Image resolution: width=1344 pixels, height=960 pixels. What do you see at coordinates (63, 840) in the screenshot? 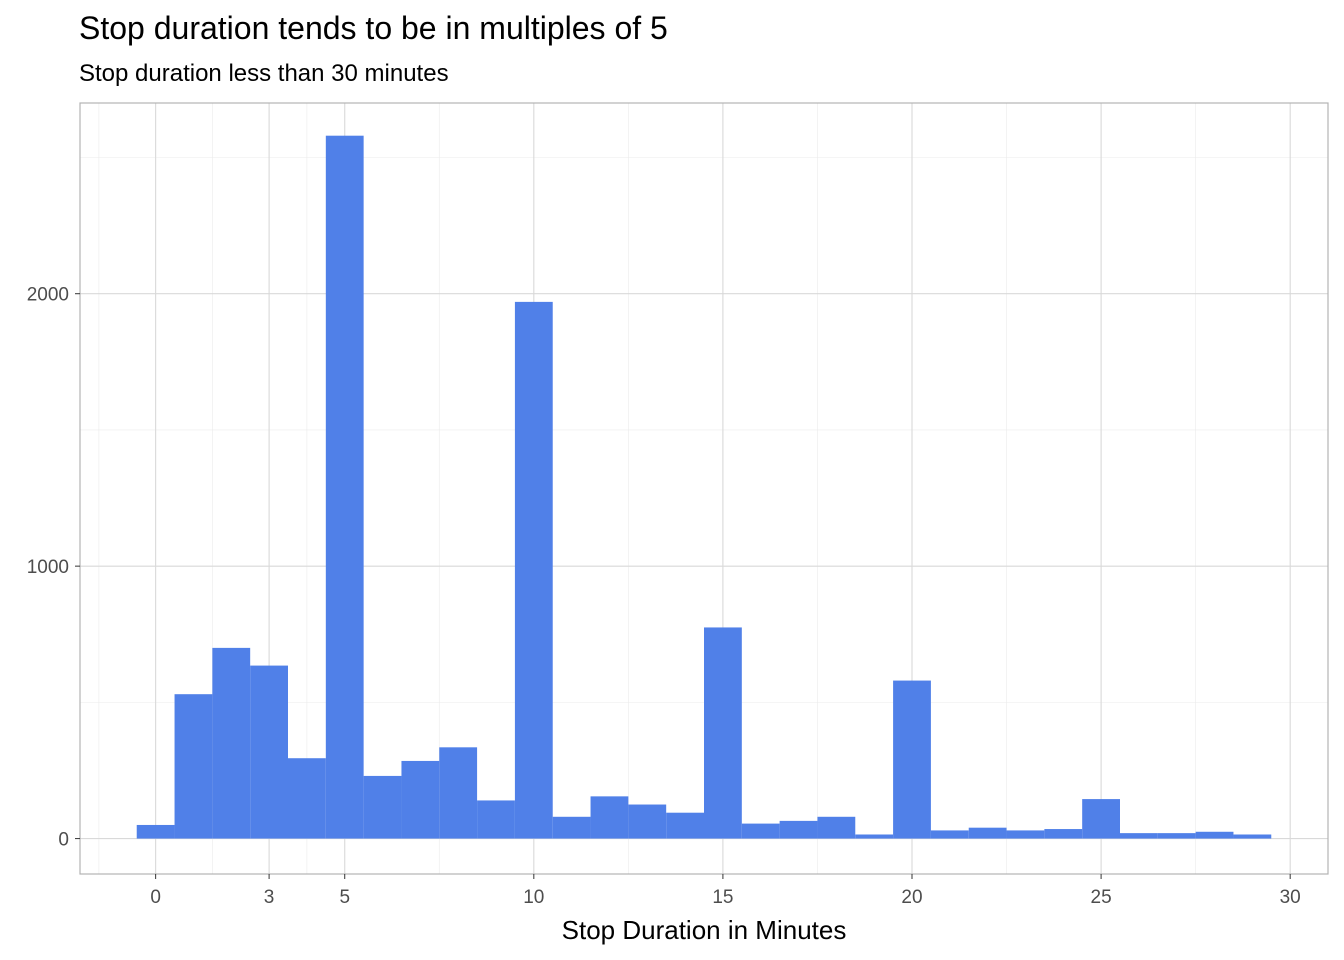
I see `y-tick-label: 0` at bounding box center [63, 840].